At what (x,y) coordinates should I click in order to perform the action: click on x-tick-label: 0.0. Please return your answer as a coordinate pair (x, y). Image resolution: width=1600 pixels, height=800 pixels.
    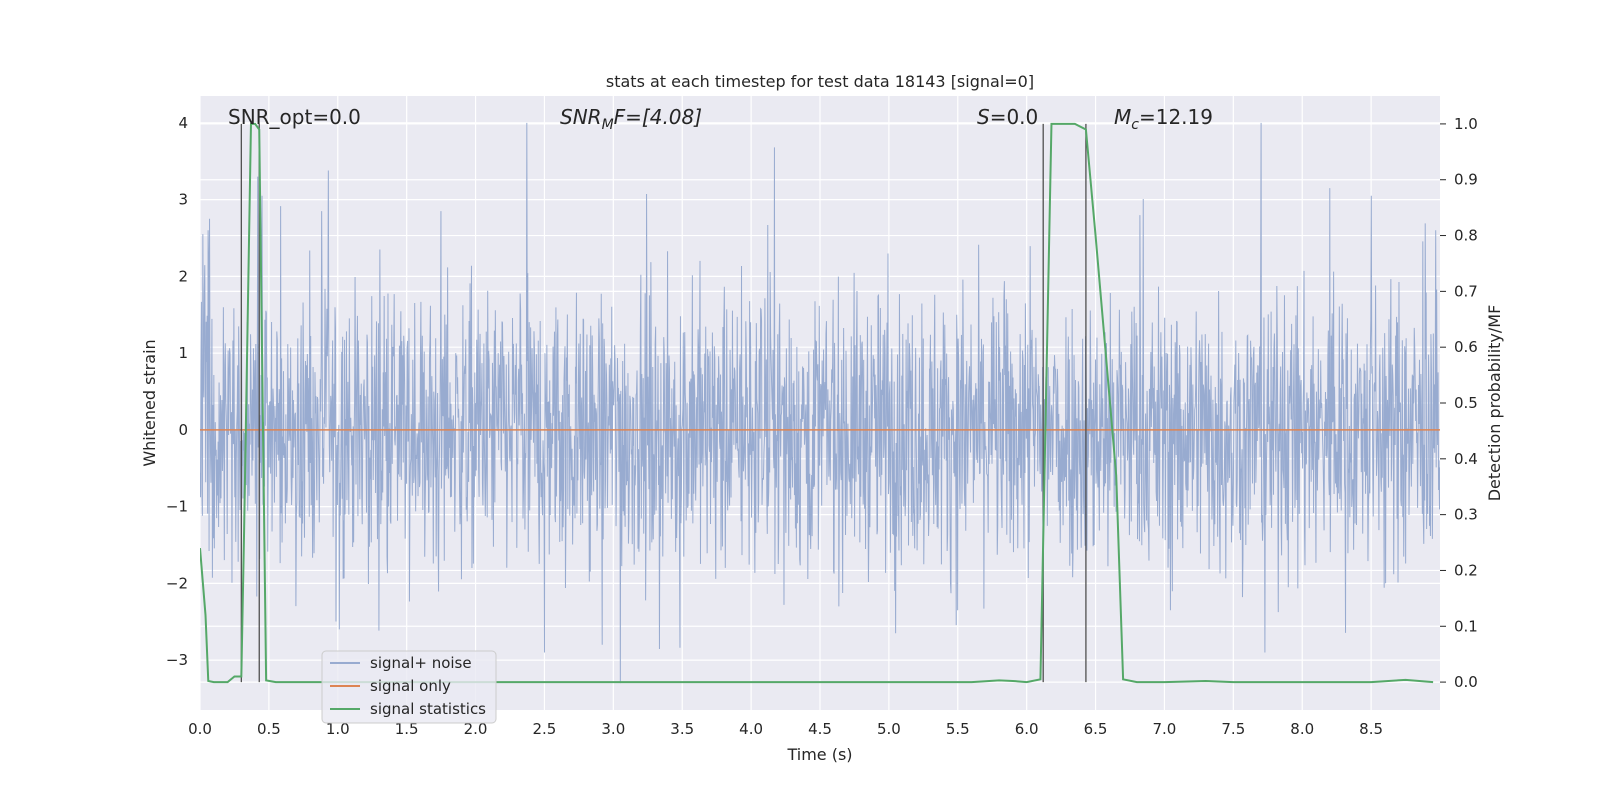
    Looking at the image, I should click on (200, 729).